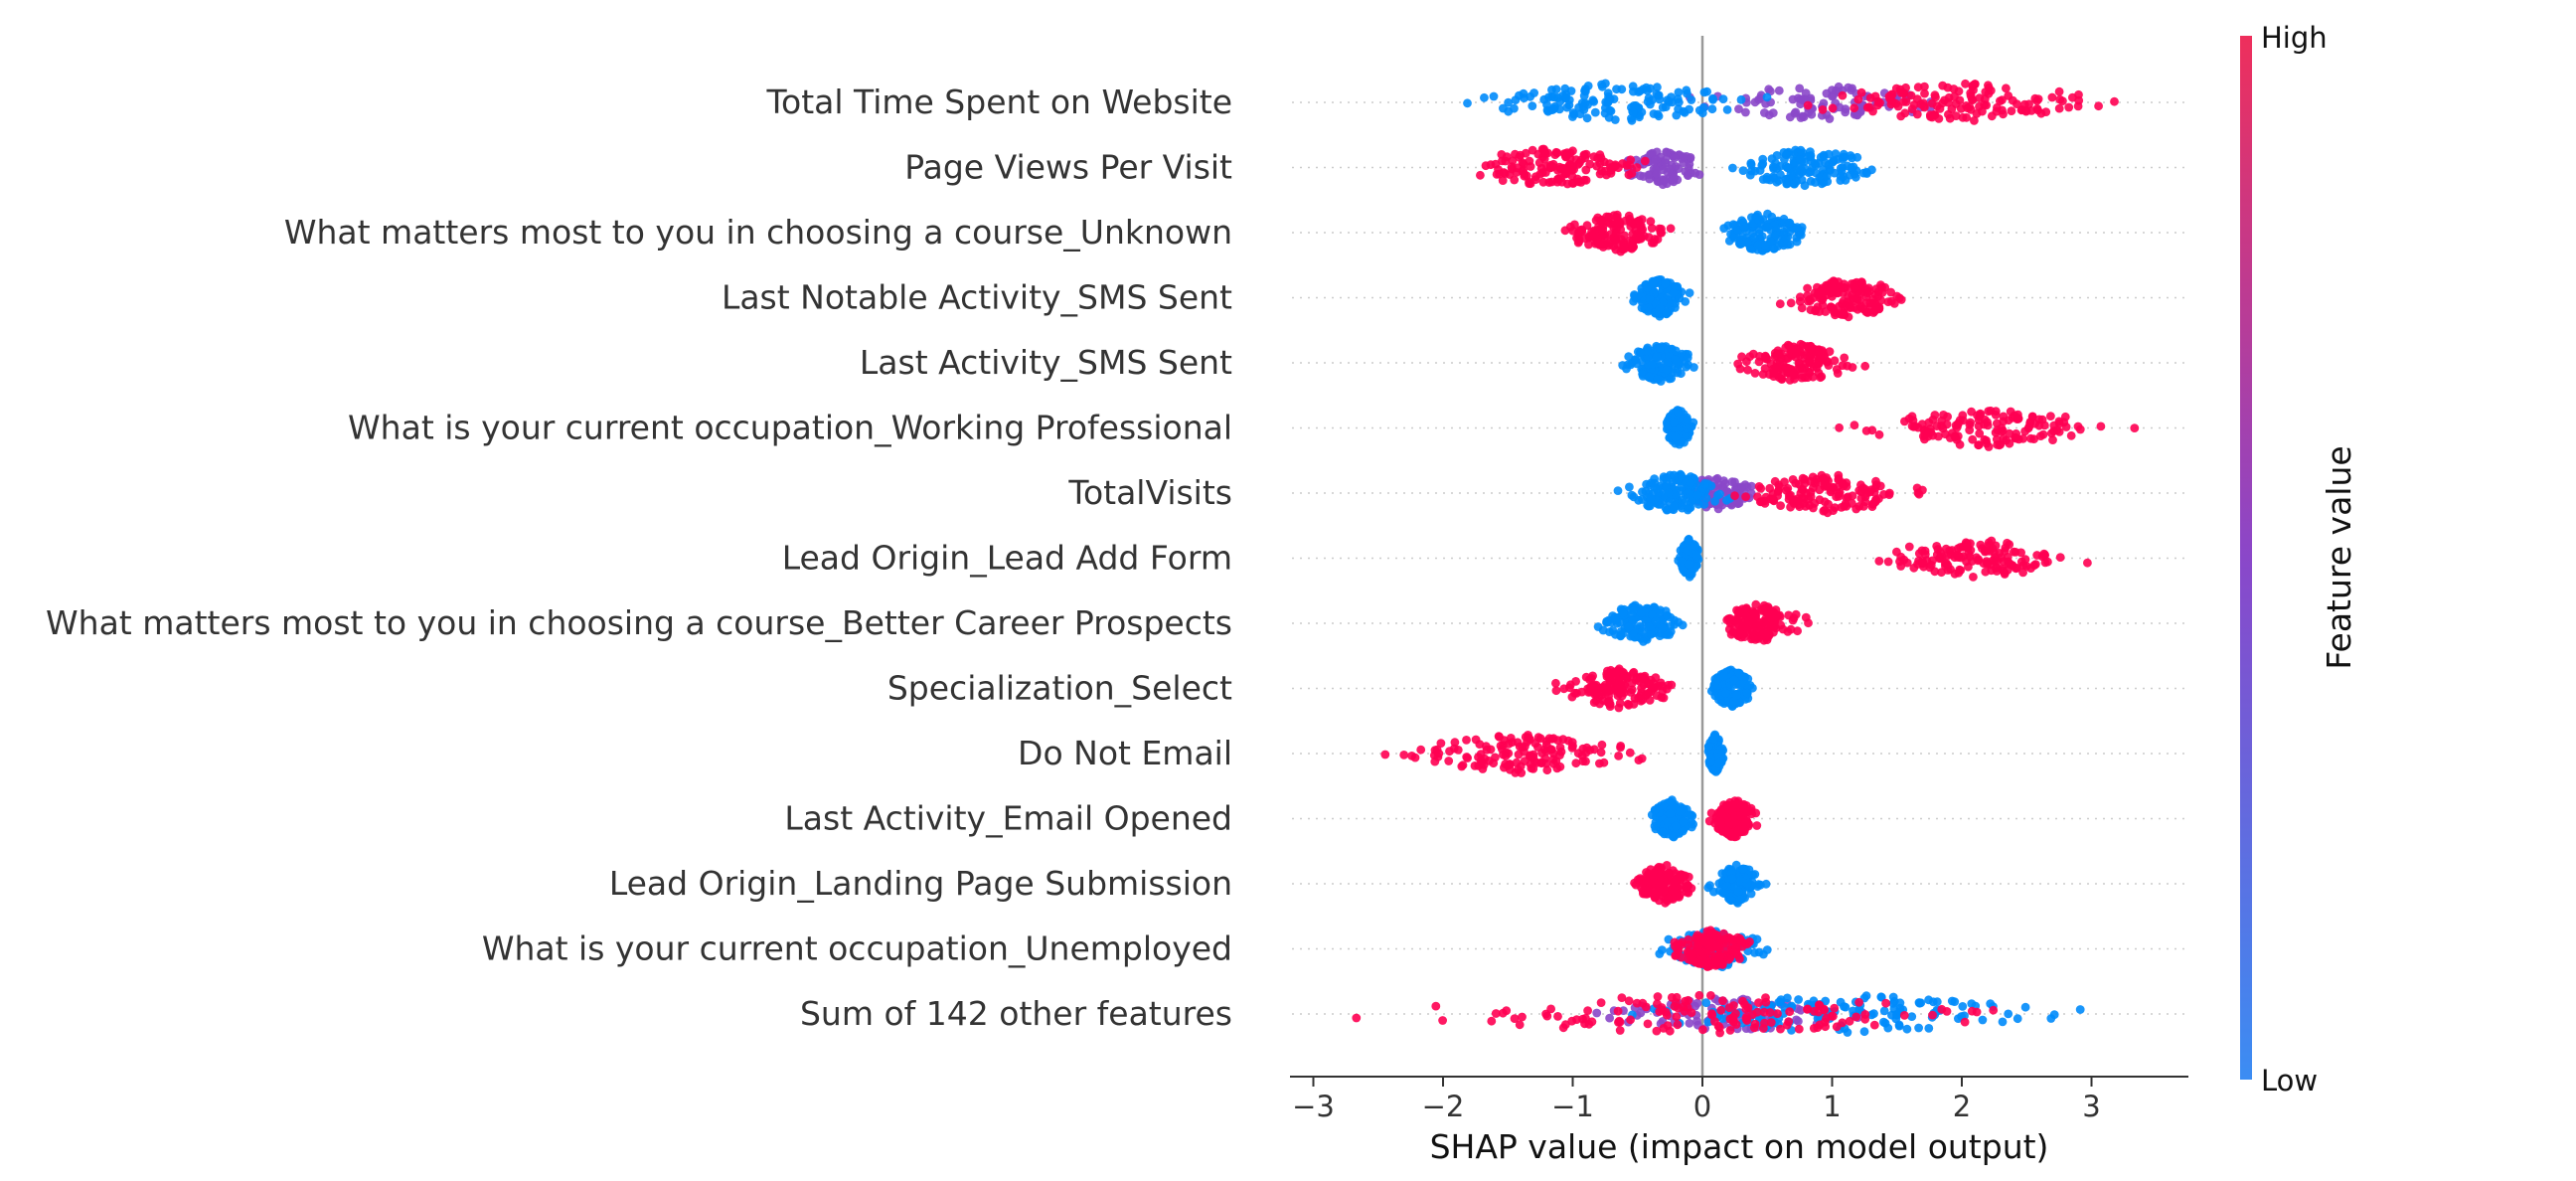  I want to click on feature-label: Last Activity_Email Opened, so click(1008, 819).